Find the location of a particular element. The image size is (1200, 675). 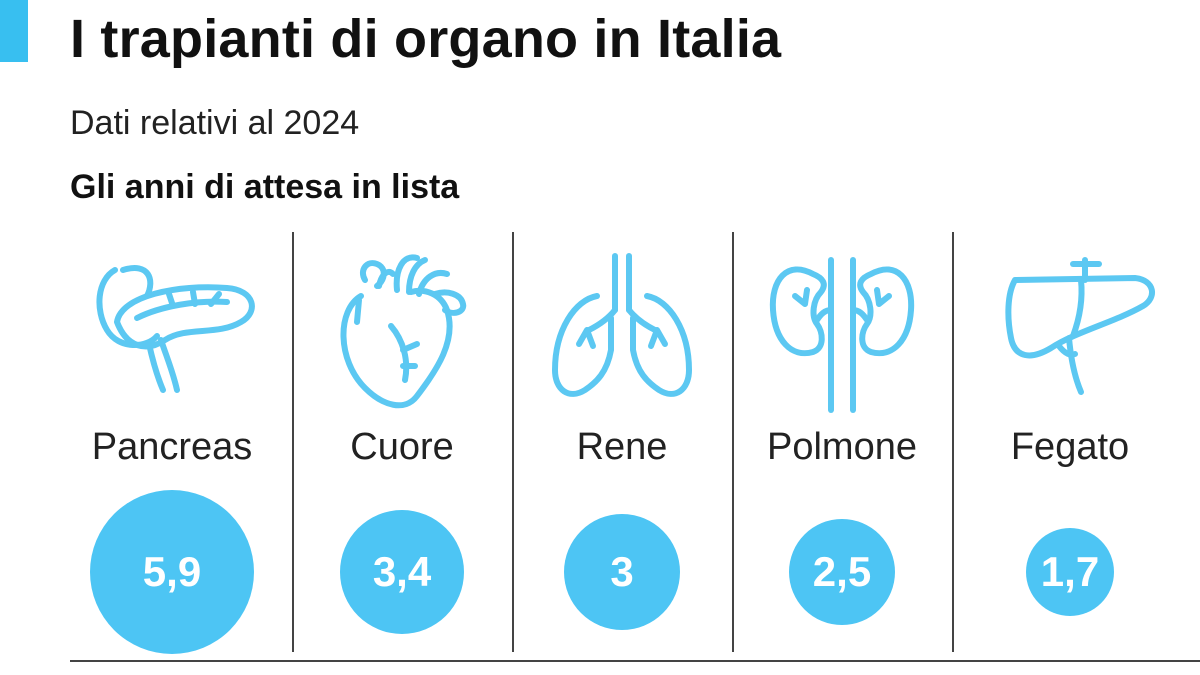

organ-label: Pancreas is located at coordinates (172, 447).